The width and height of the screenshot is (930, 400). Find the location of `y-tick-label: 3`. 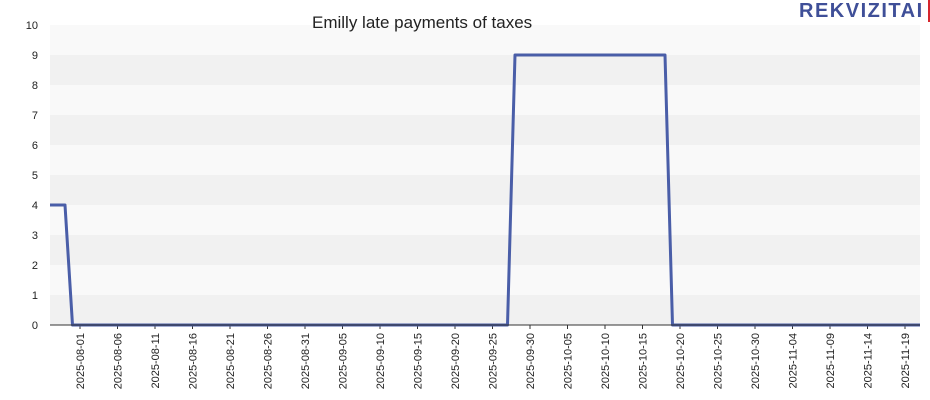

y-tick-label: 3 is located at coordinates (35, 236).